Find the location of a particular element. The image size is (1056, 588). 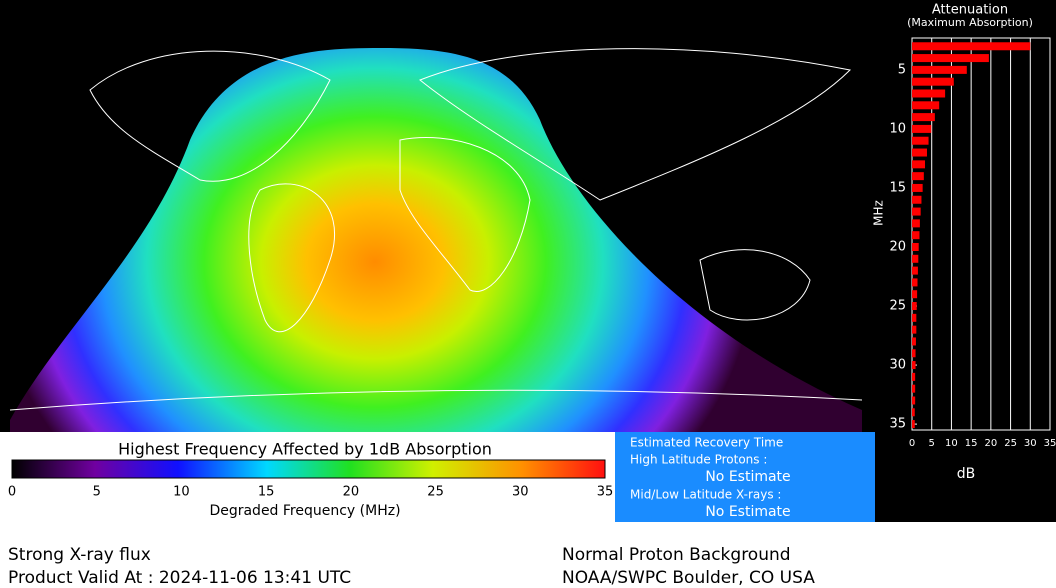

colorbar-label: Degraded Frequency (MHz) is located at coordinates (304, 511).